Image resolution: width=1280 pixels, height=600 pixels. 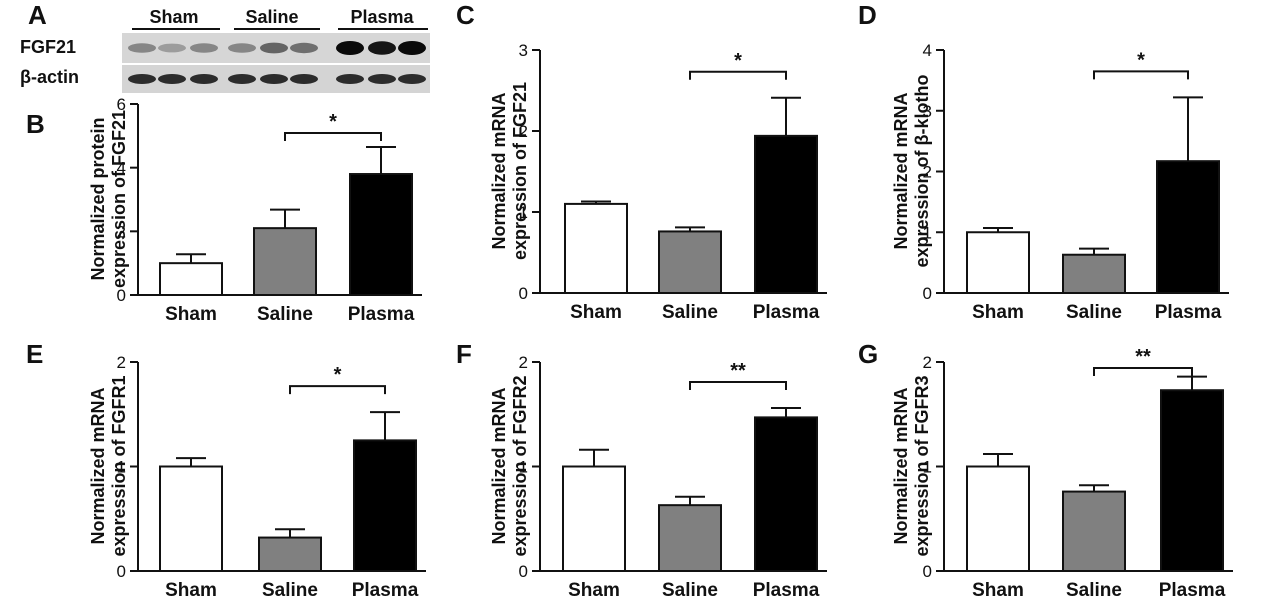 I want to click on blot-group-label-sham: Sham, so click(x=173, y=17).